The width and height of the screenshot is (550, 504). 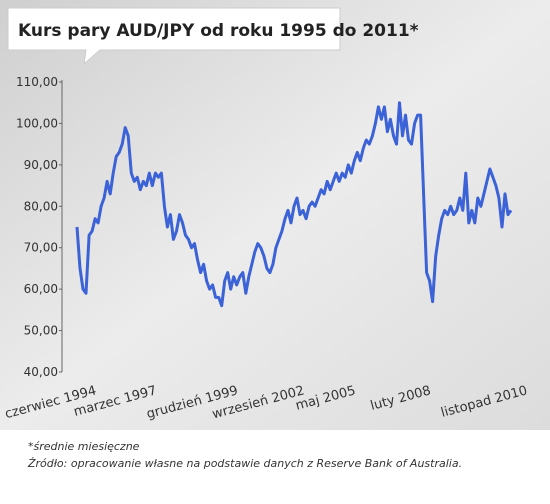 What do you see at coordinates (37, 123) in the screenshot?
I see `y-tick-label: 100,00` at bounding box center [37, 123].